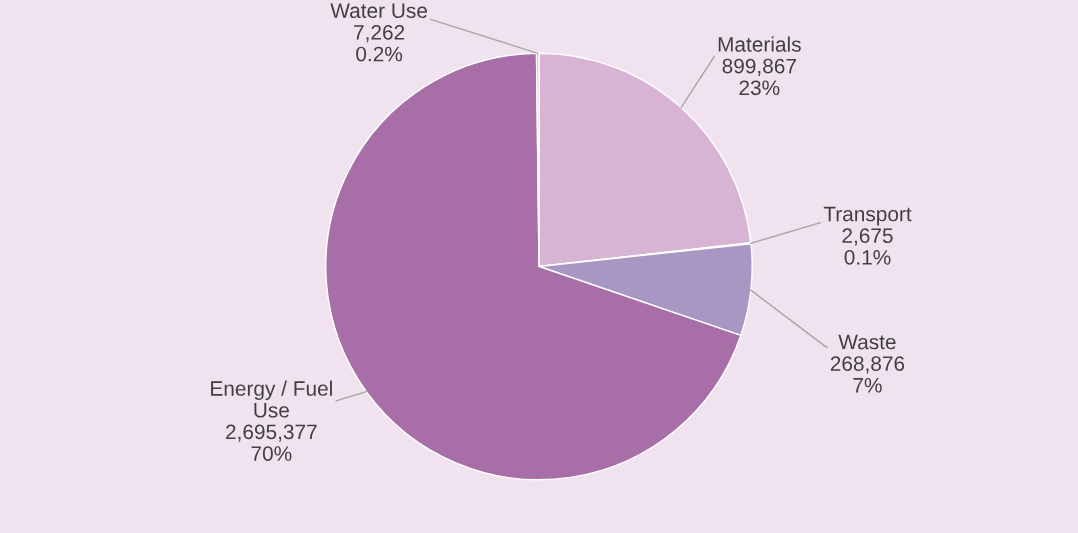  I want to click on data-label: 7,262 0.2%, so click(379, 43).